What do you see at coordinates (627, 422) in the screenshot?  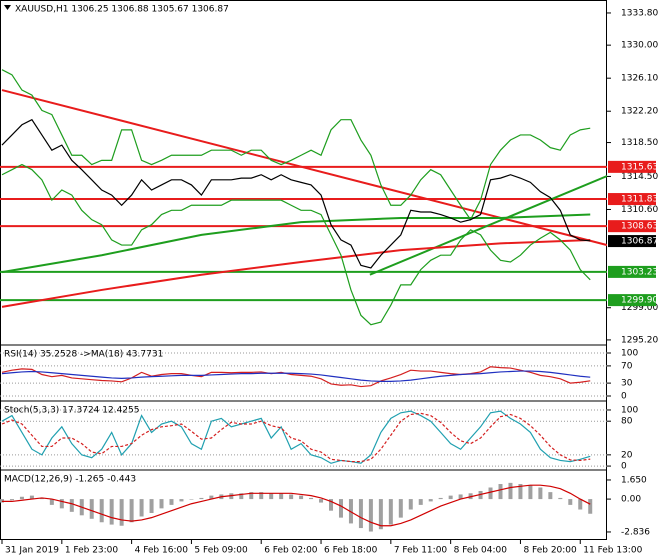 I see `y-tick-label: 80` at bounding box center [627, 422].